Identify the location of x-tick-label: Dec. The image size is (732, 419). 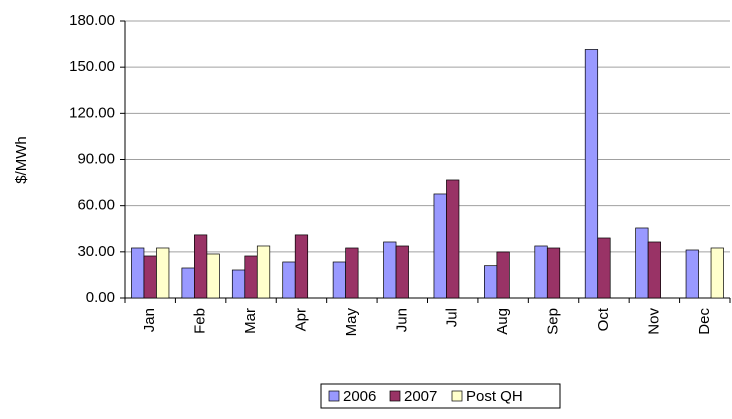
(704, 321).